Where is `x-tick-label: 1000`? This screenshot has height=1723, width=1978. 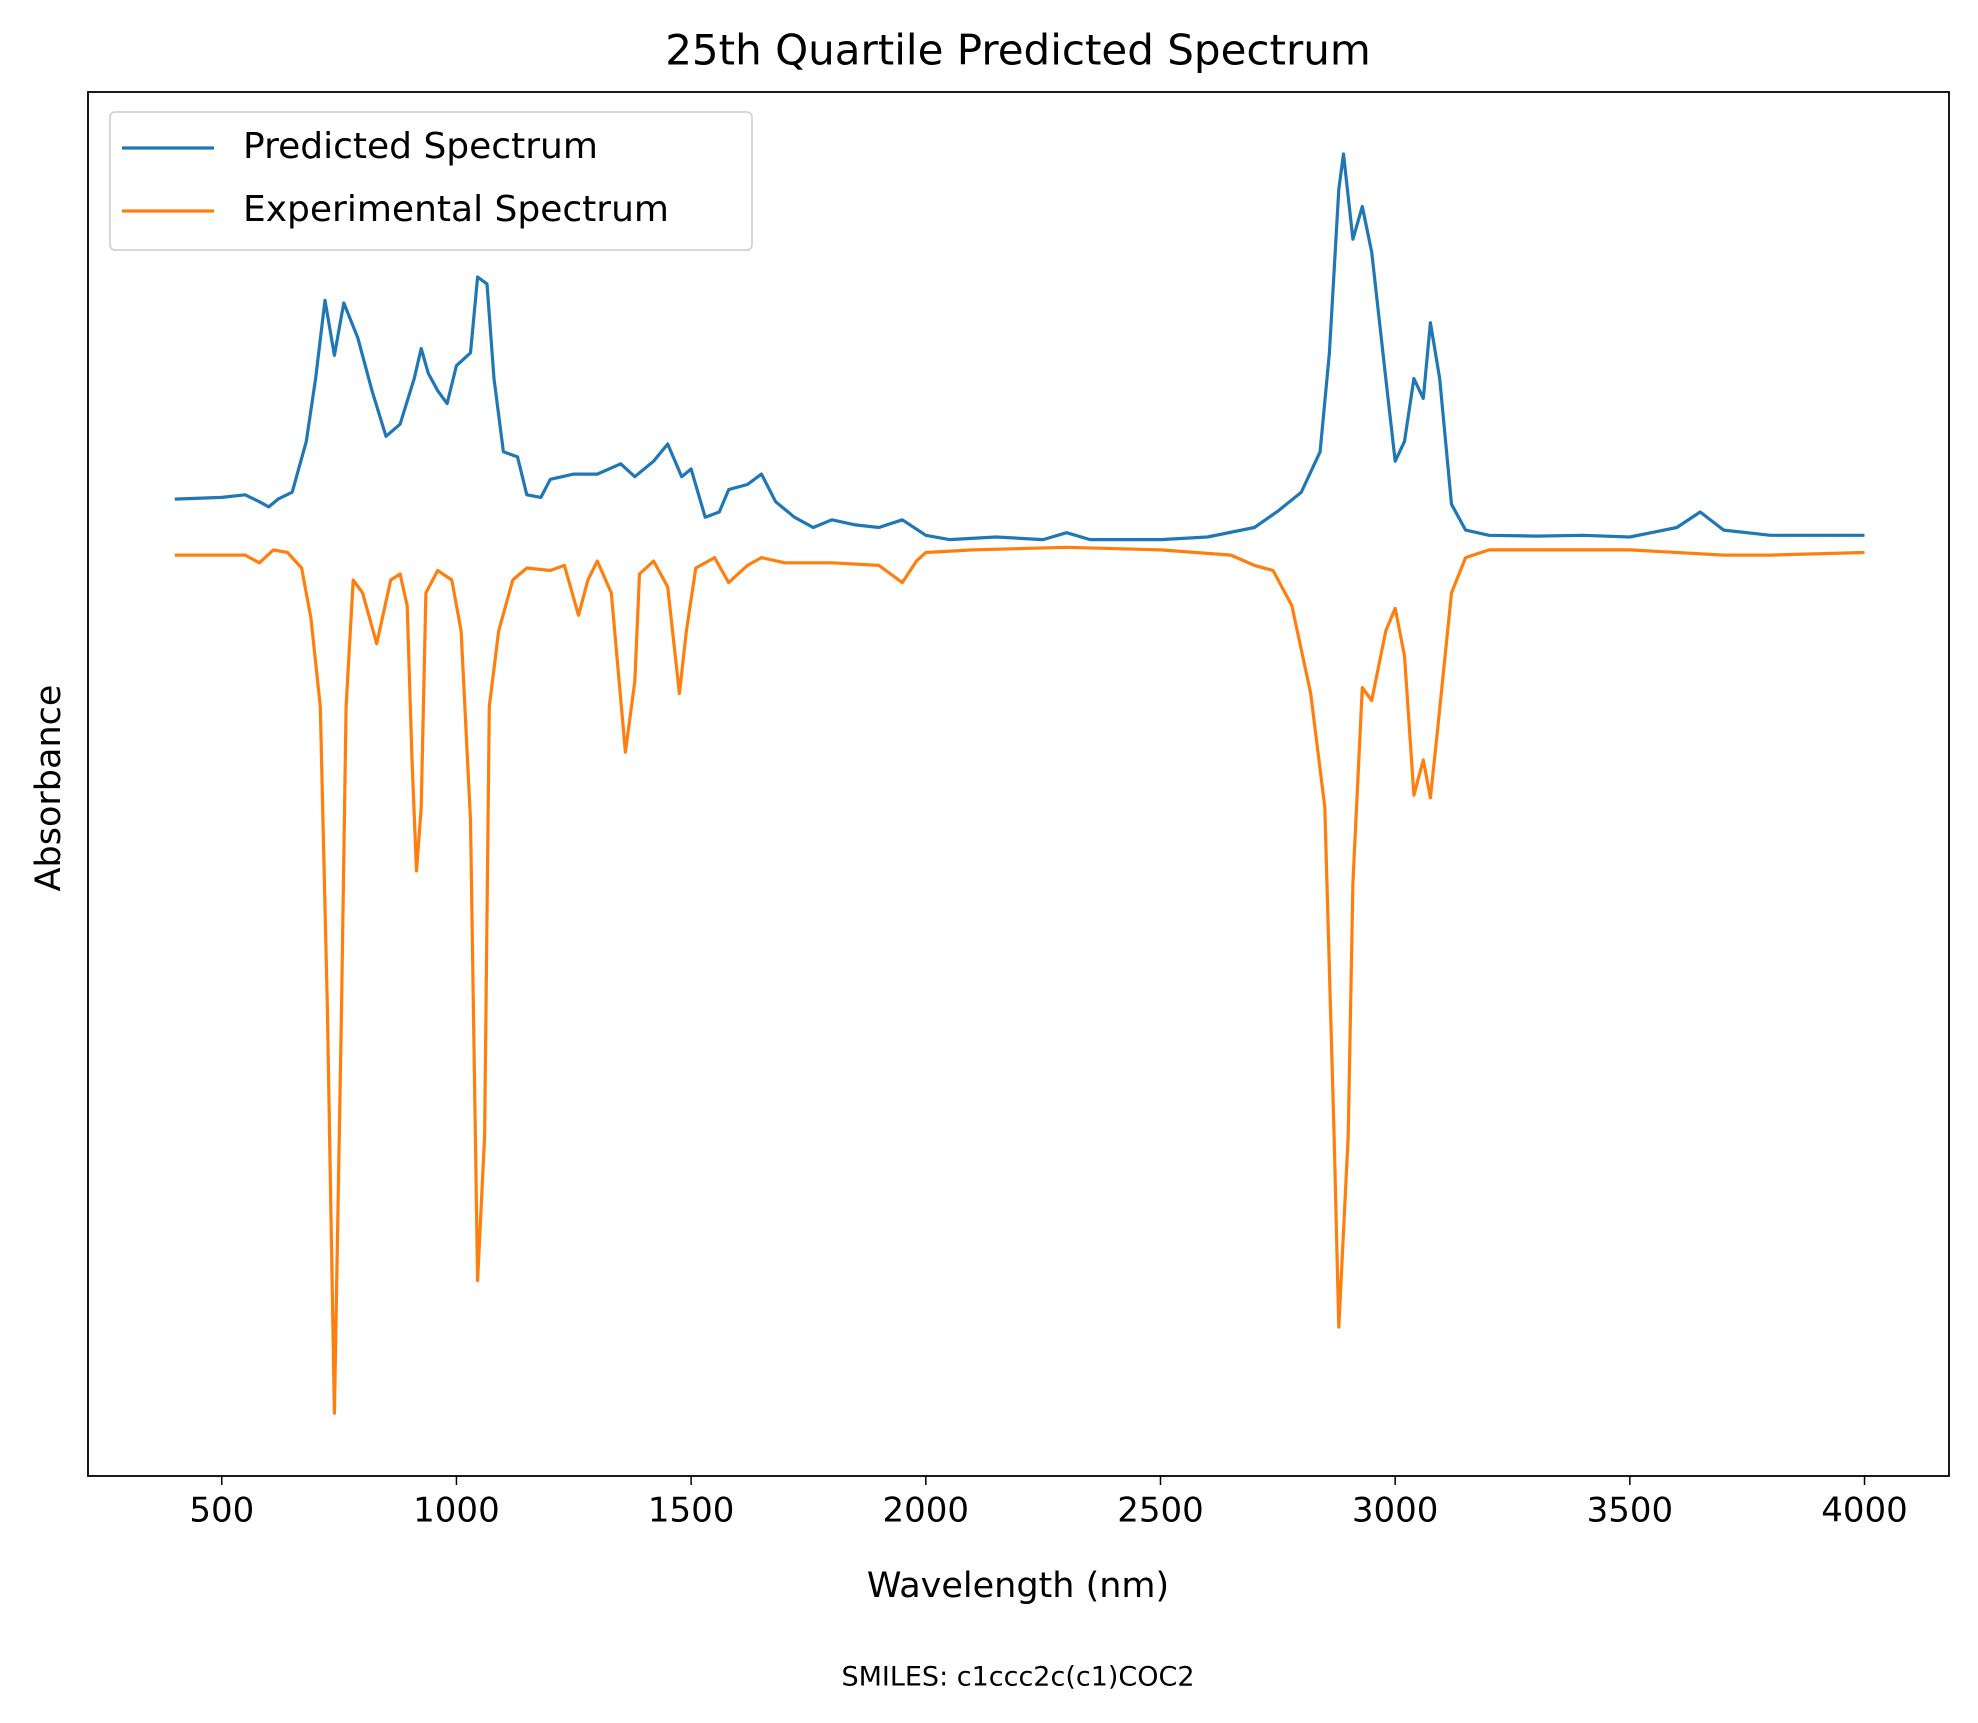
x-tick-label: 1000 is located at coordinates (456, 1511).